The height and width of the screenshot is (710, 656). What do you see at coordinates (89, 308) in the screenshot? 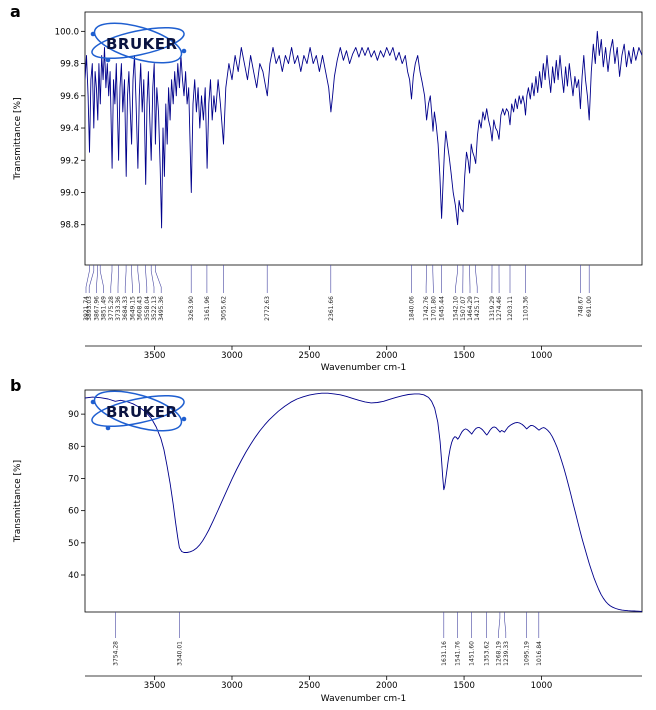
I see `peak-label: 3893.03` at bounding box center [89, 308].